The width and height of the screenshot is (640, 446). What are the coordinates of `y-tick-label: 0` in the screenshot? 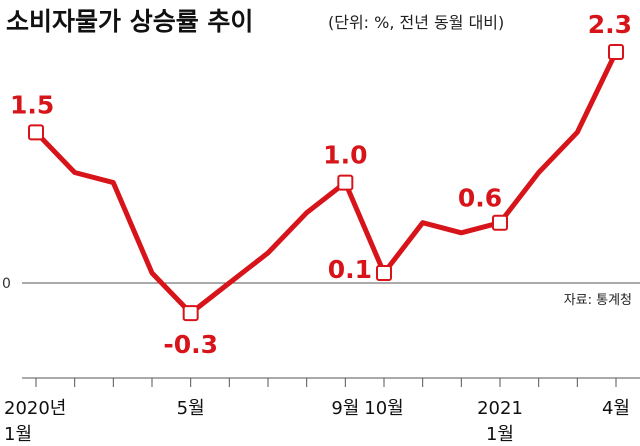 It's located at (6, 284).